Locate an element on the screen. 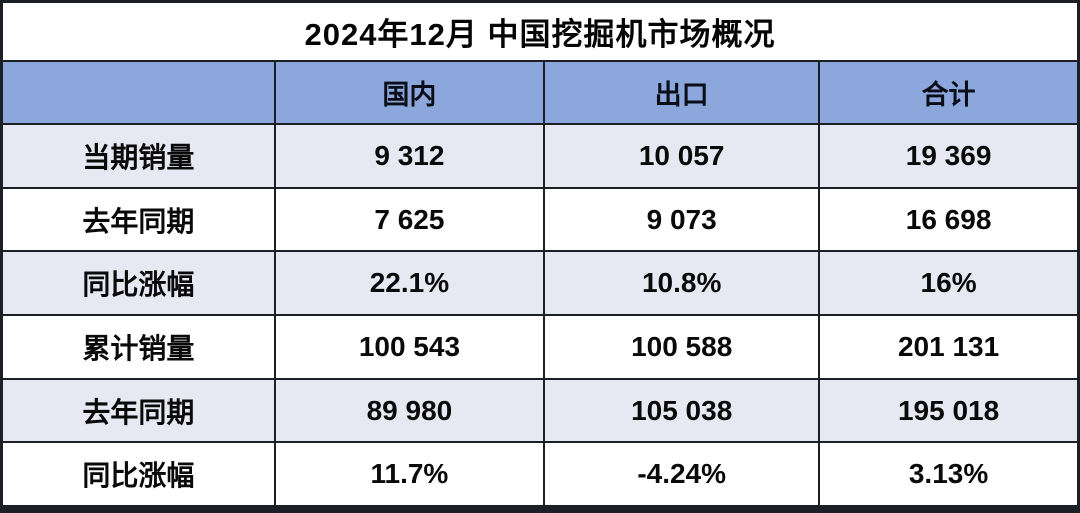 Image resolution: width=1080 pixels, height=513 pixels. table-row: 同比涨幅 22.1% 10.8% 16% is located at coordinates (540, 282).